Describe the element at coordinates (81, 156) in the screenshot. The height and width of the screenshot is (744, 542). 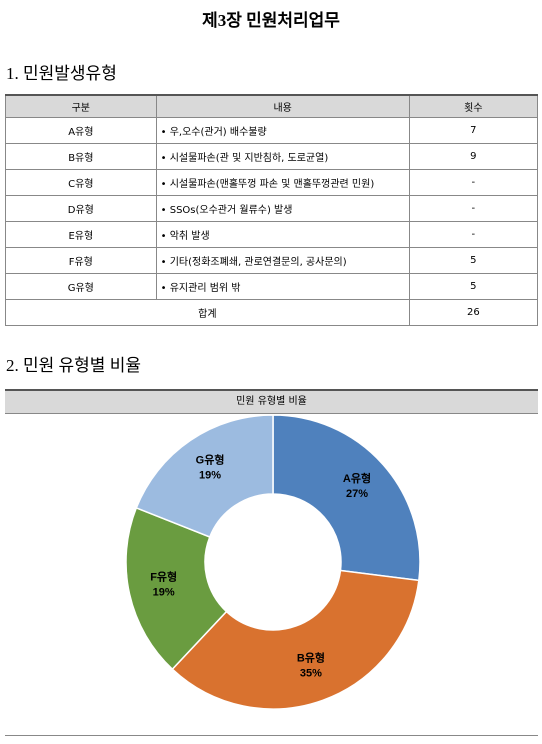
I see `table-cell: B유형` at that location.